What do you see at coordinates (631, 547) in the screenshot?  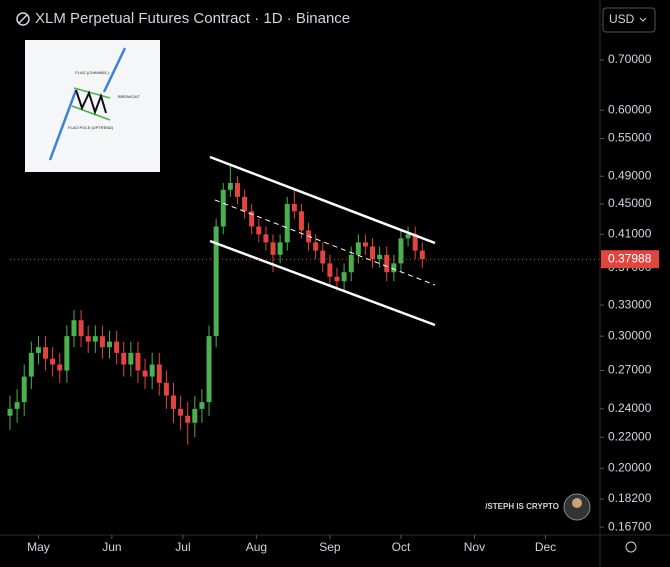 I see `settings-button` at bounding box center [631, 547].